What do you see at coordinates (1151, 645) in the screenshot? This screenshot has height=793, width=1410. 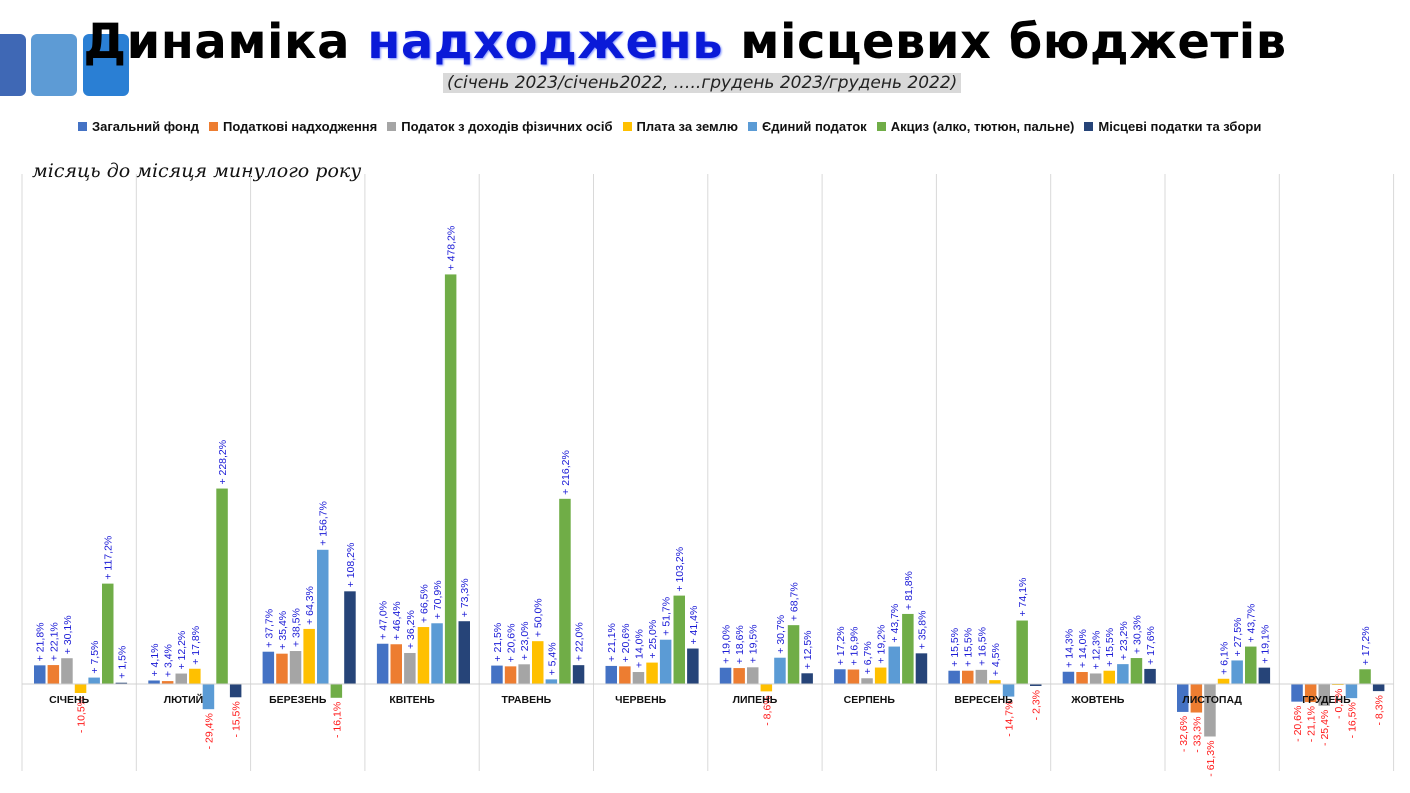 I see `data-label: + 17,6%` at bounding box center [1151, 645].